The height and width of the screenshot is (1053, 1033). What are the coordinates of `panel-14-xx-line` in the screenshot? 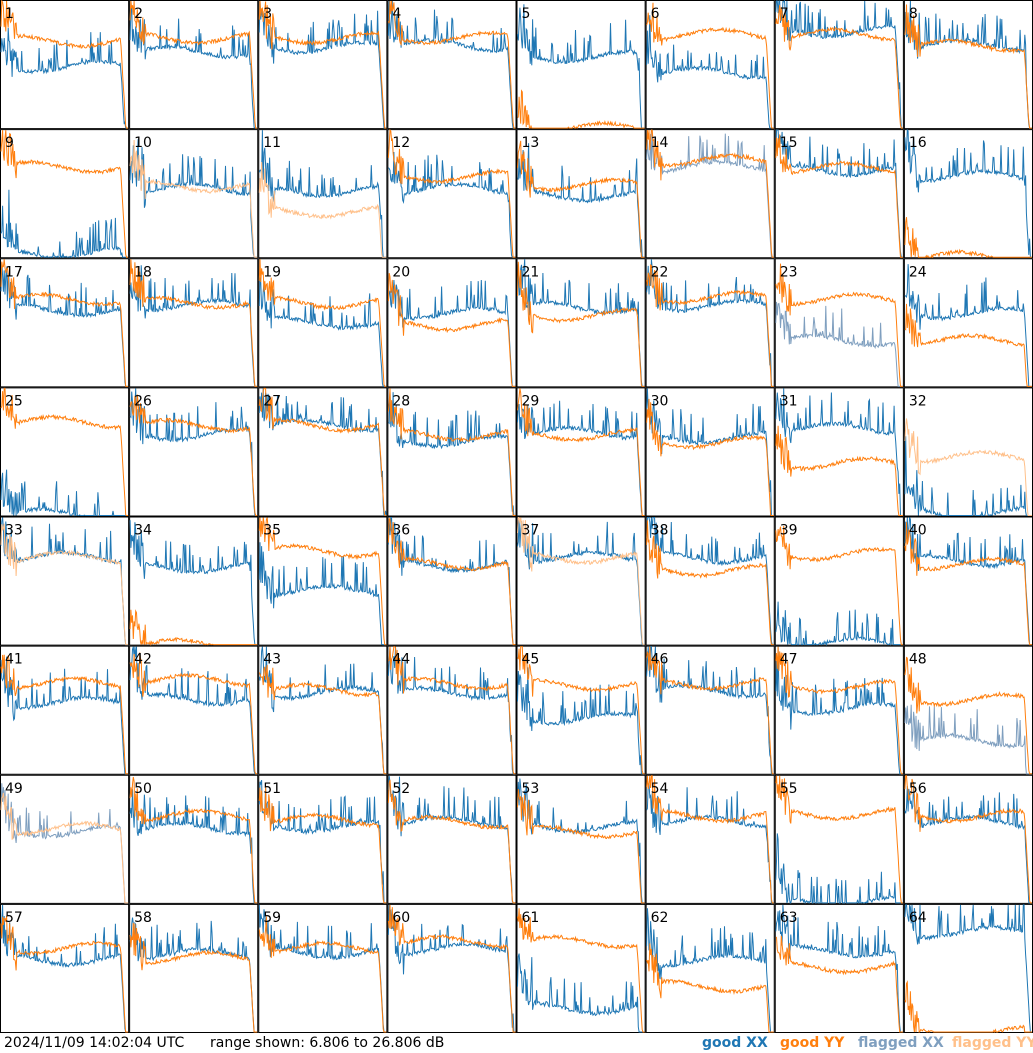 It's located at (710, 194).